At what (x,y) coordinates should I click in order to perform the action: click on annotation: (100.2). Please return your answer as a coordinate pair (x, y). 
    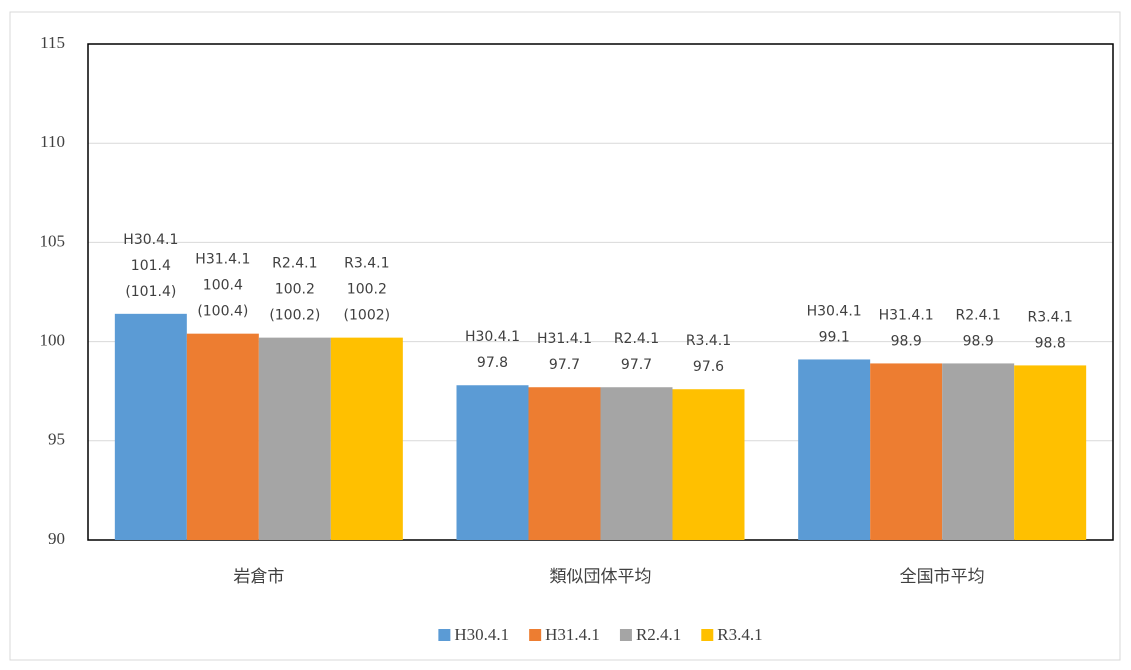
    Looking at the image, I should click on (294, 316).